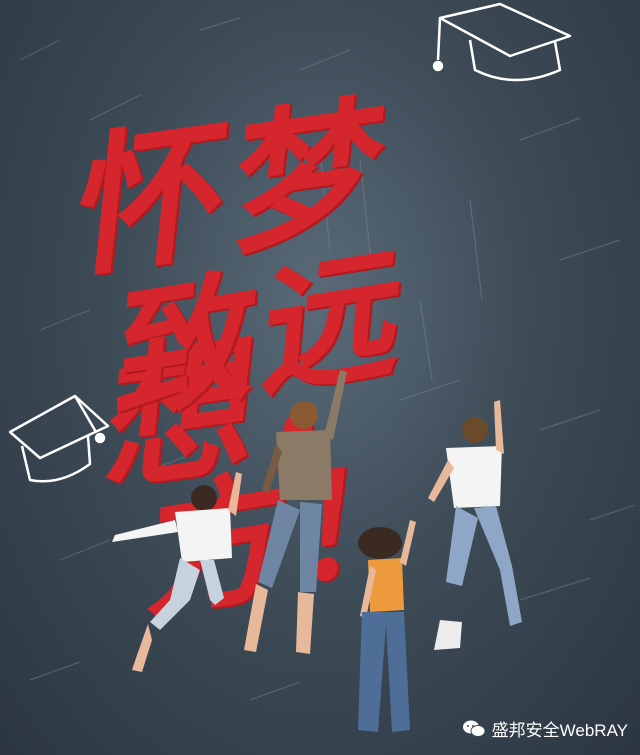  Describe the element at coordinates (474, 728) in the screenshot. I see `wechat-icon` at that location.